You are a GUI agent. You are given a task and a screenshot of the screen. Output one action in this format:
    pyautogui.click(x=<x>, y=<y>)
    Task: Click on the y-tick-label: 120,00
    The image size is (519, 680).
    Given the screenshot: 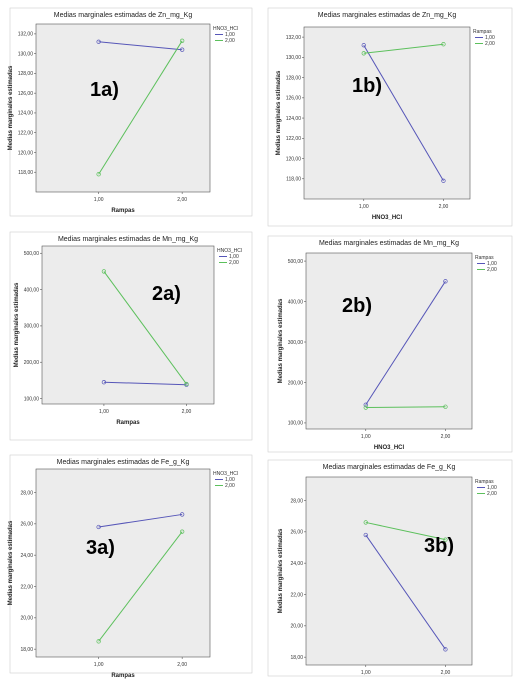 What is the action you would take?
    pyautogui.click(x=26, y=153)
    